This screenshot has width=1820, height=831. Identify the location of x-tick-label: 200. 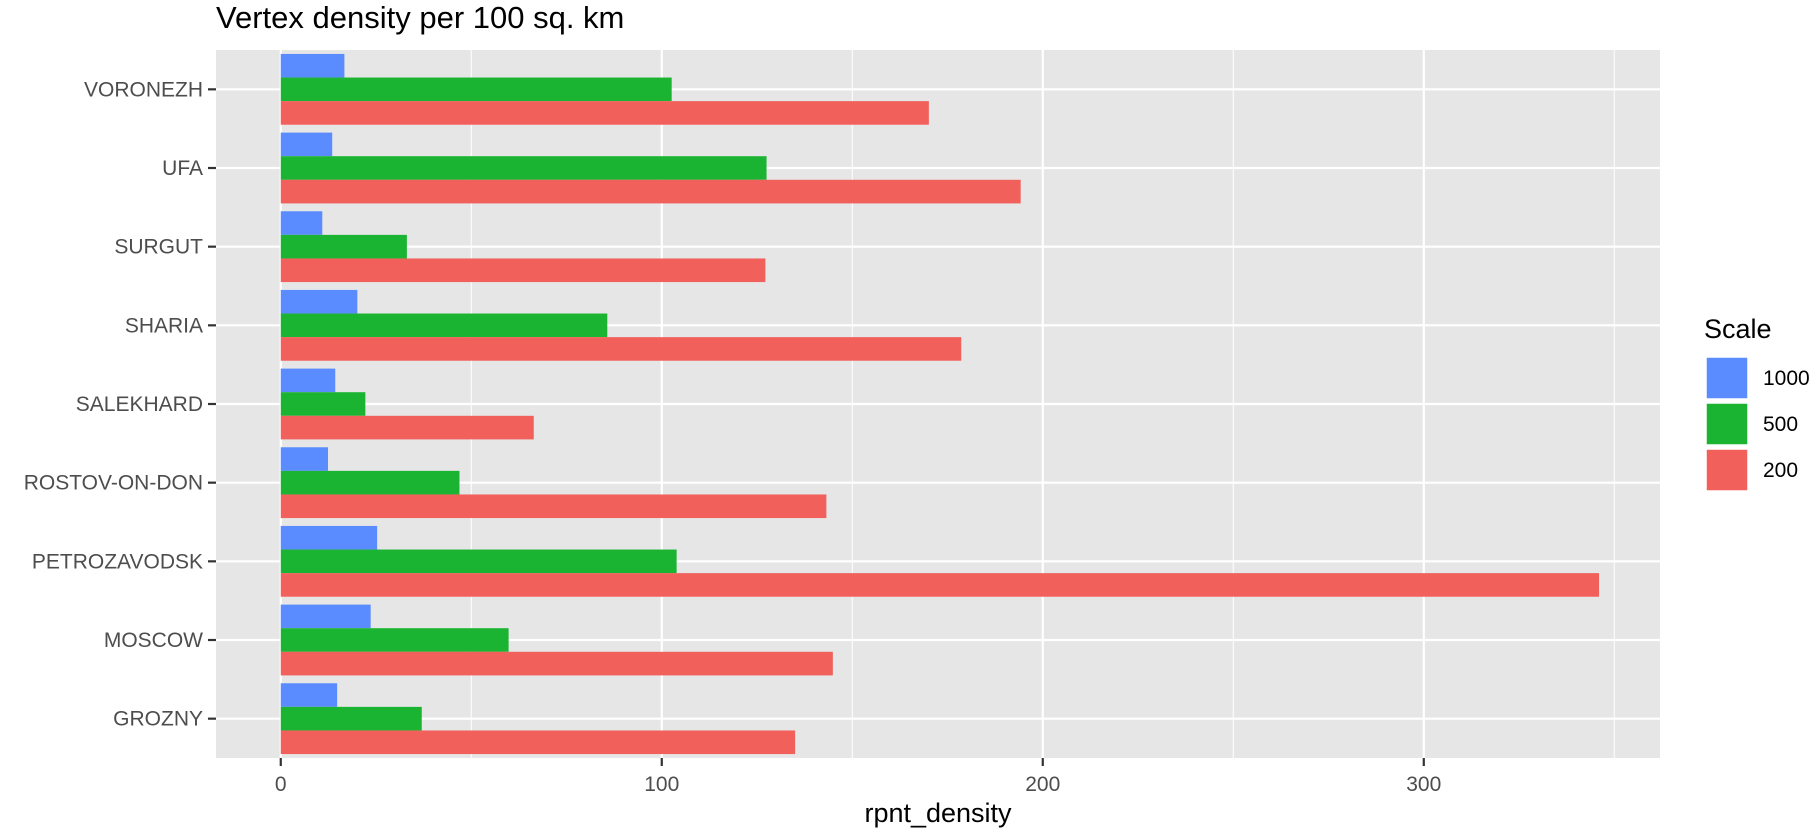
(1042, 784).